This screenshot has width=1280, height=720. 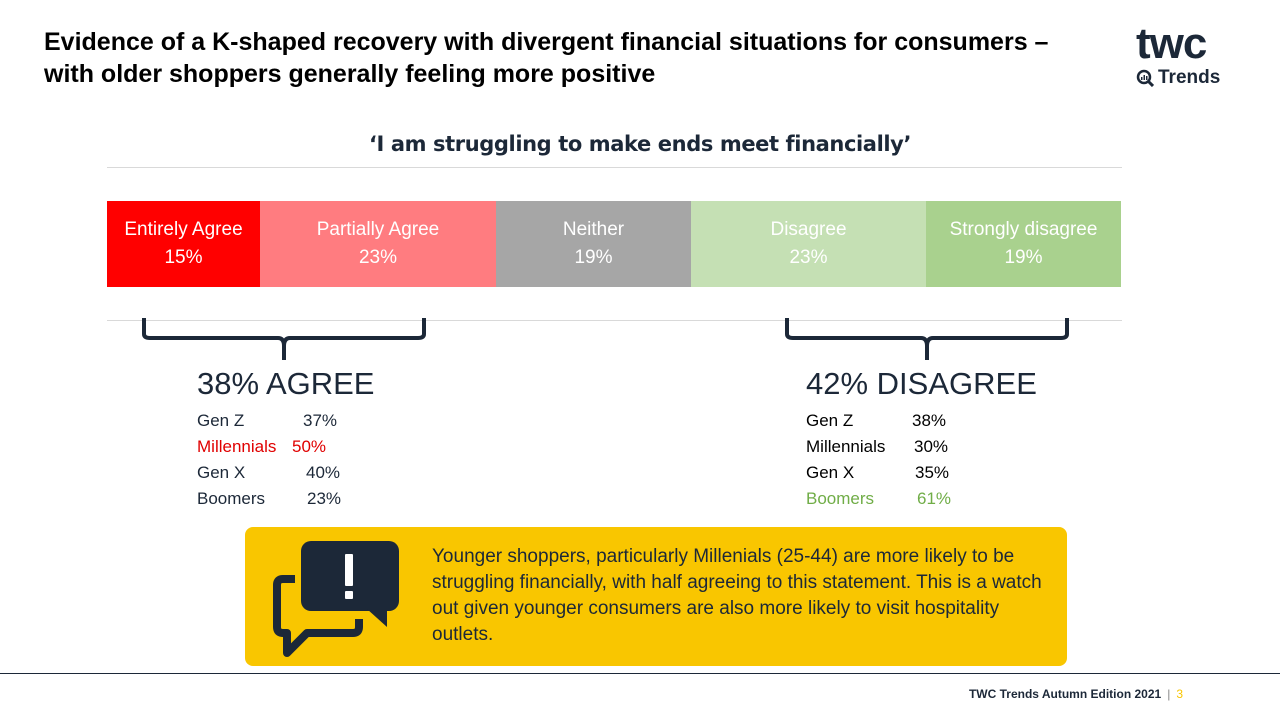 What do you see at coordinates (1145, 78) in the screenshot?
I see `magnifier-chart-icon` at bounding box center [1145, 78].